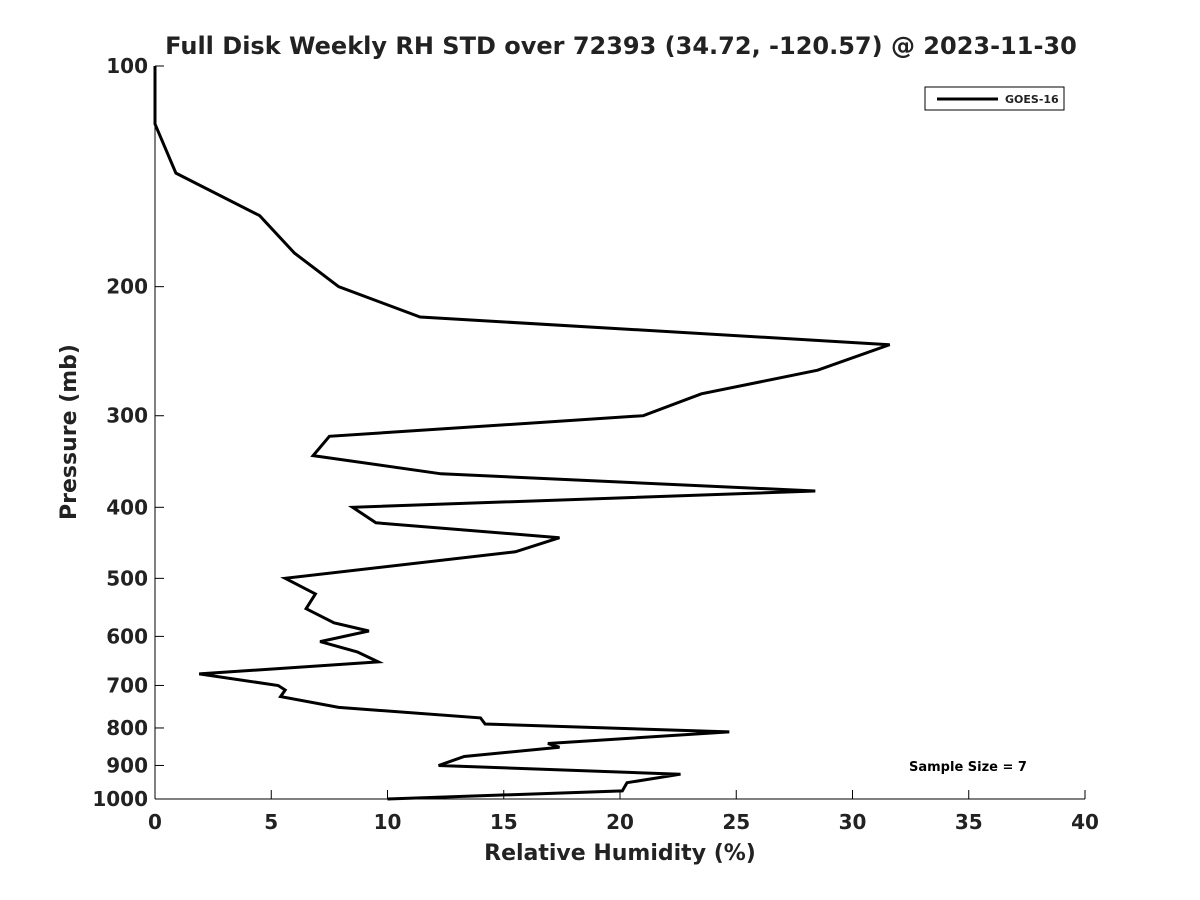 This screenshot has width=1200, height=900. I want to click on x-tick-label-35: 35, so click(969, 822).